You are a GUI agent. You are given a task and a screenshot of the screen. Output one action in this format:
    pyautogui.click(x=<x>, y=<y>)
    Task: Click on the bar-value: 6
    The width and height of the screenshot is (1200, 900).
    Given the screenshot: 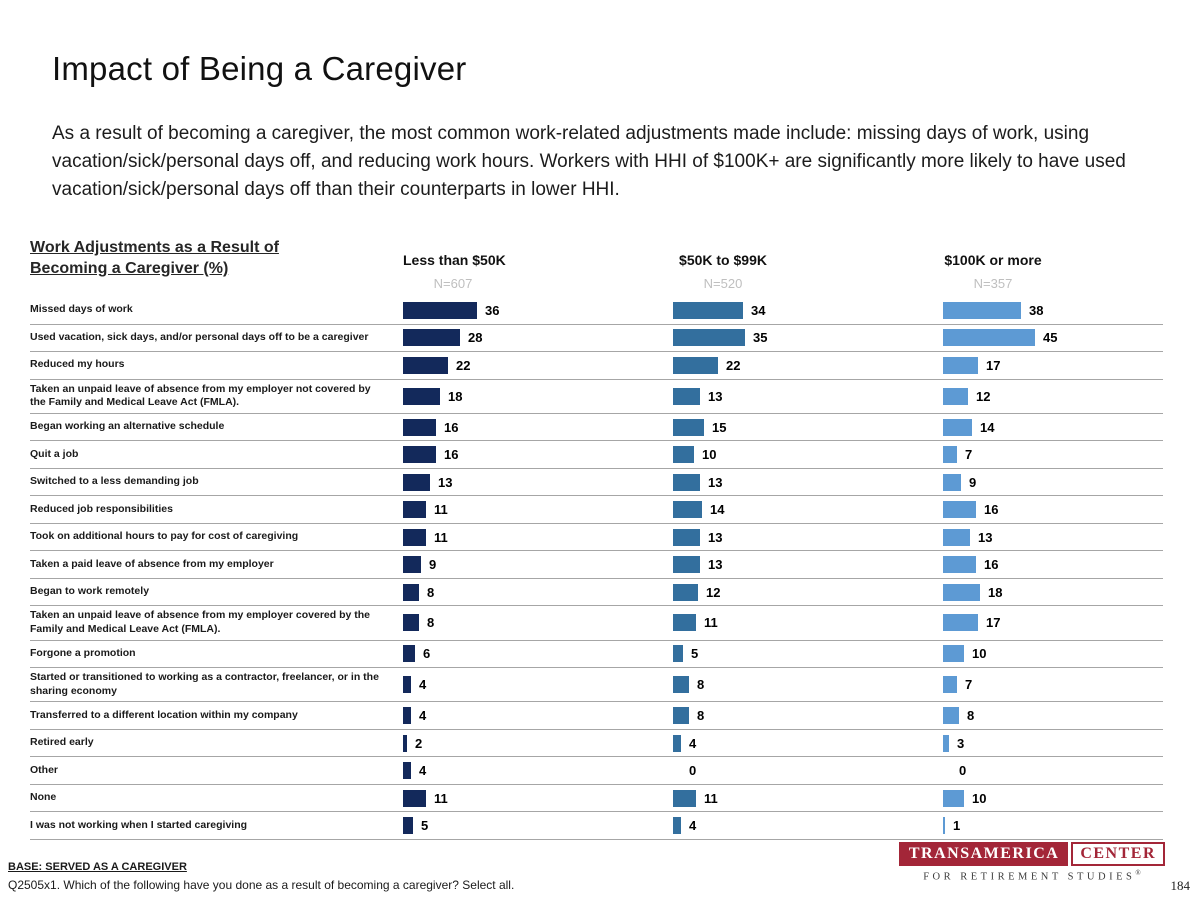 What is the action you would take?
    pyautogui.click(x=427, y=654)
    